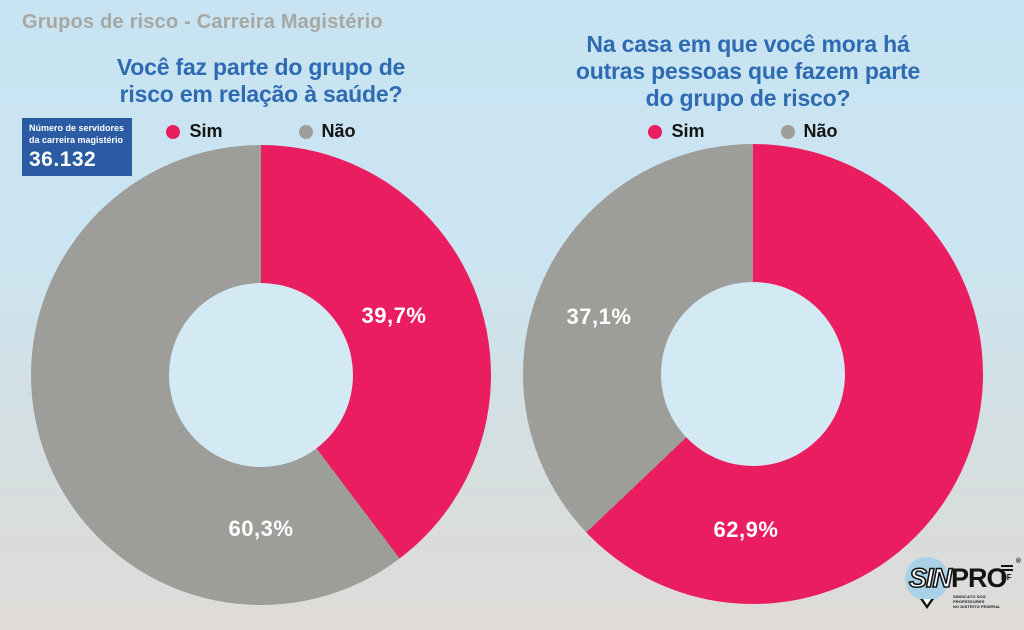 The width and height of the screenshot is (1024, 630). What do you see at coordinates (261, 528) in the screenshot?
I see `slice-label-health-nao: 60,3%` at bounding box center [261, 528].